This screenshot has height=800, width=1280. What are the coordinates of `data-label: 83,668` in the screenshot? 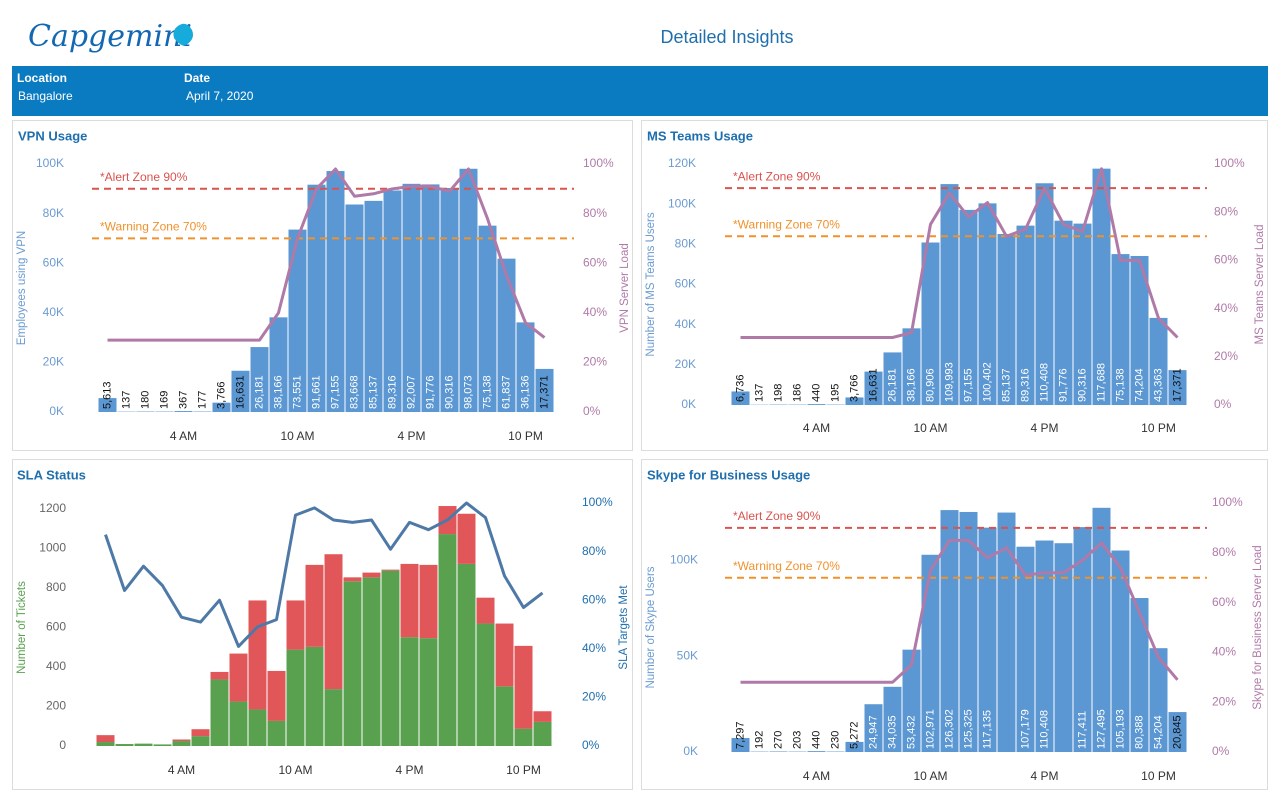 It's located at (354, 392).